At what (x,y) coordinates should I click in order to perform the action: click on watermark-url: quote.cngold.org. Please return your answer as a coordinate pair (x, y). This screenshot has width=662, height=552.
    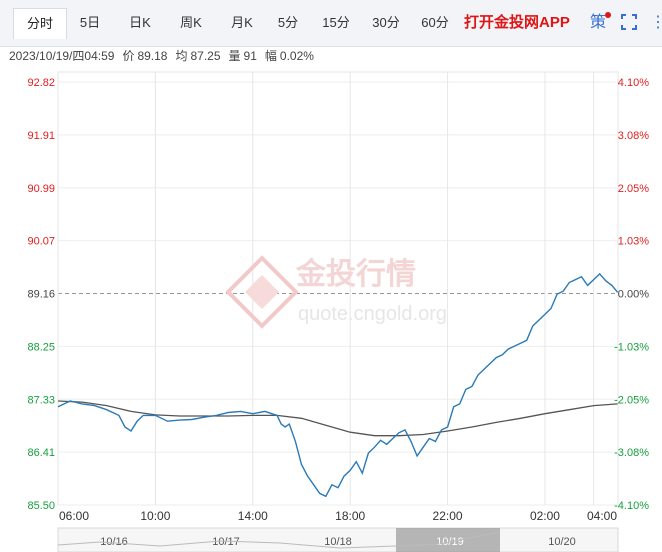
    Looking at the image, I should click on (372, 314).